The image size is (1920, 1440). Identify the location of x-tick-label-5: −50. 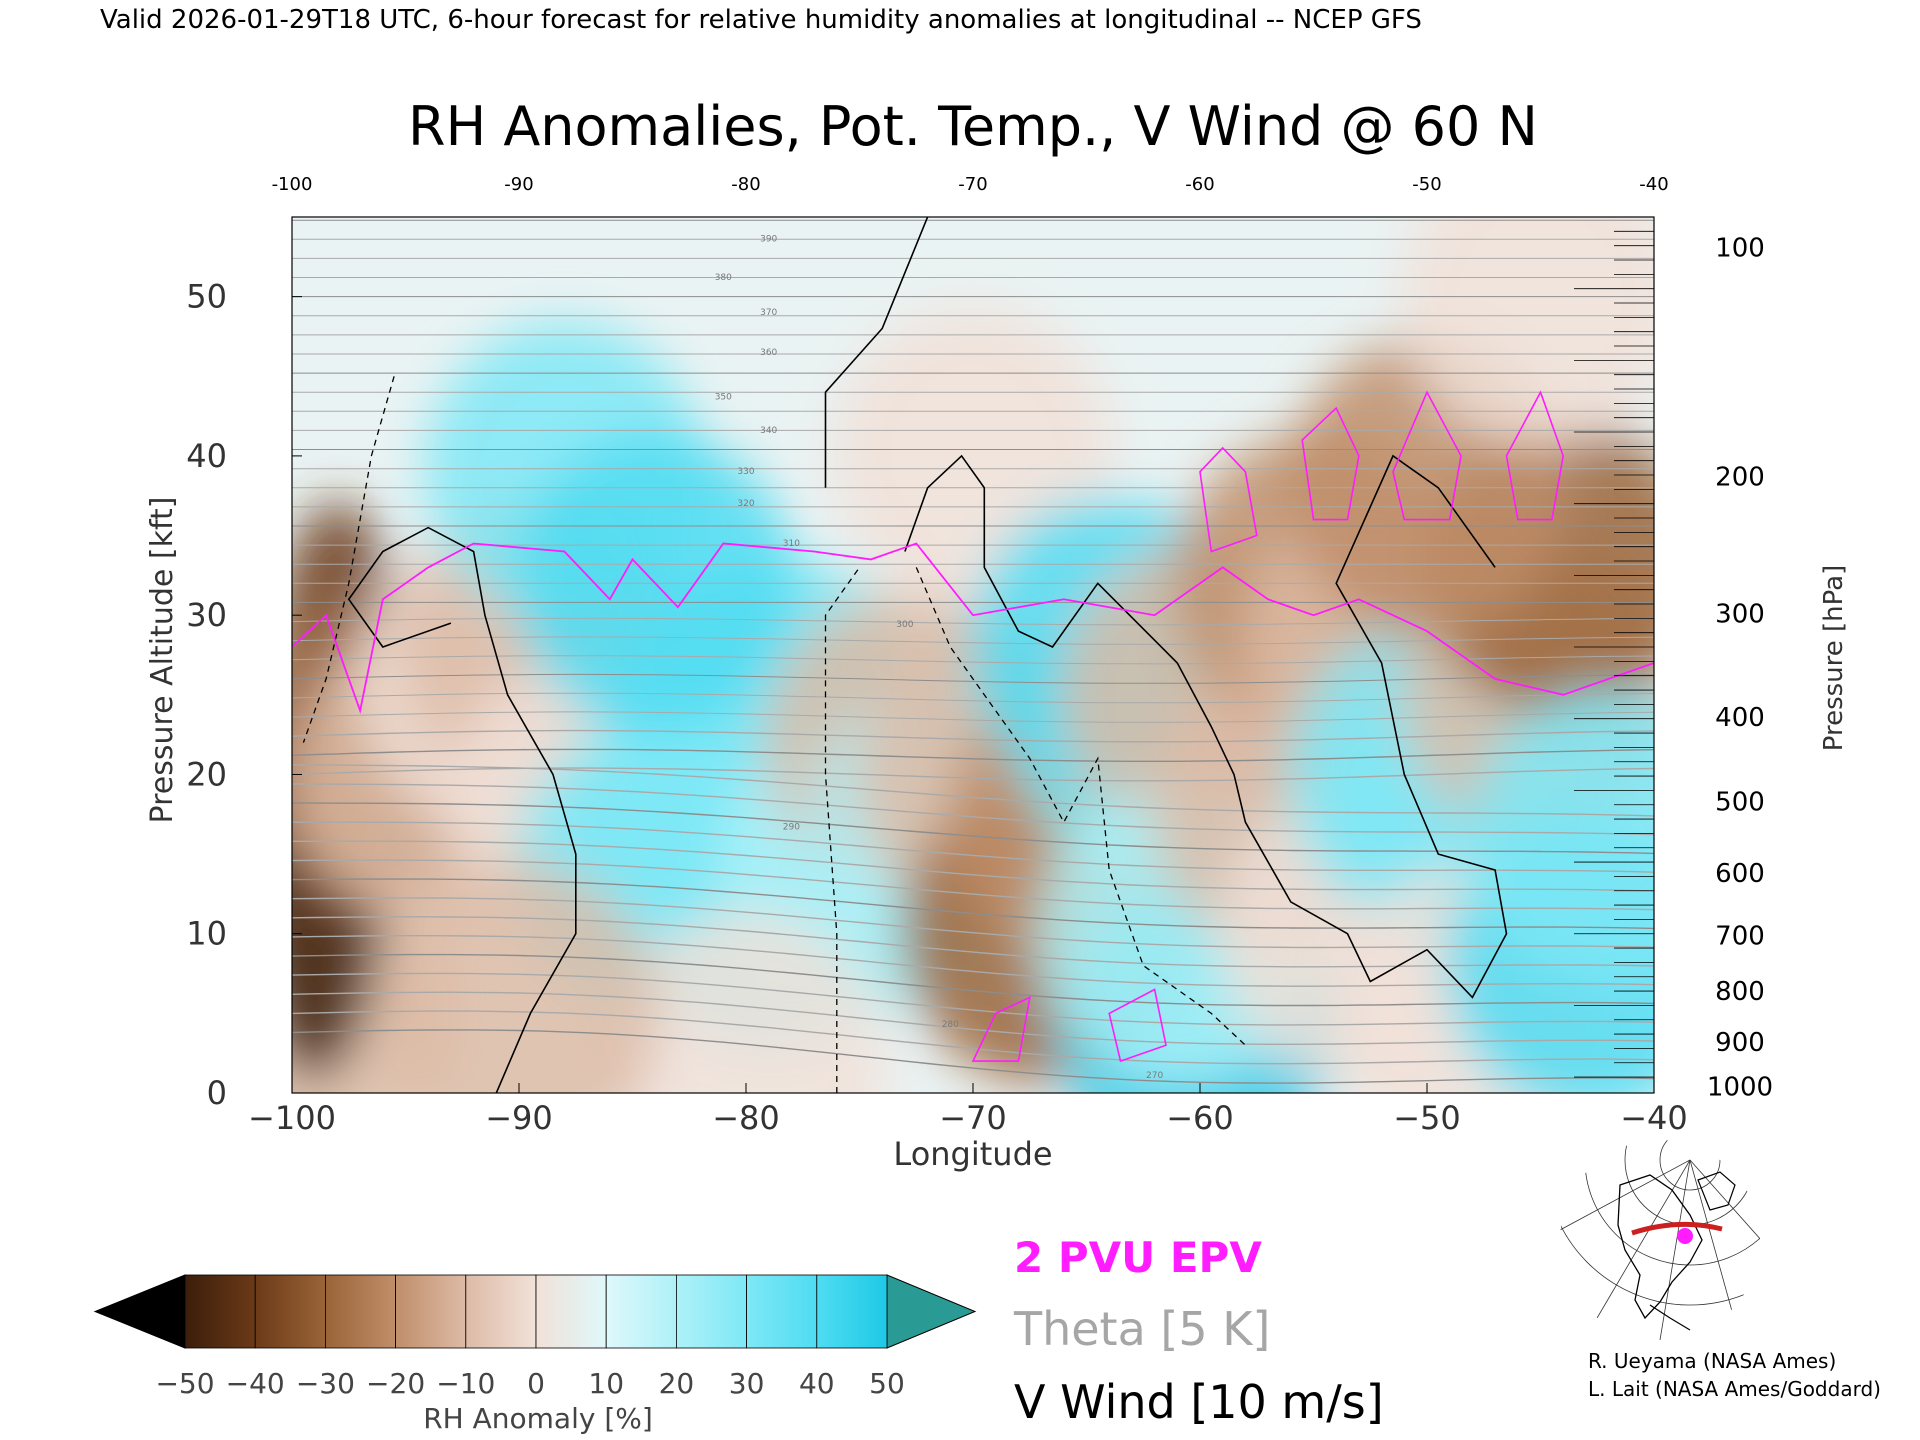
(1427, 1118).